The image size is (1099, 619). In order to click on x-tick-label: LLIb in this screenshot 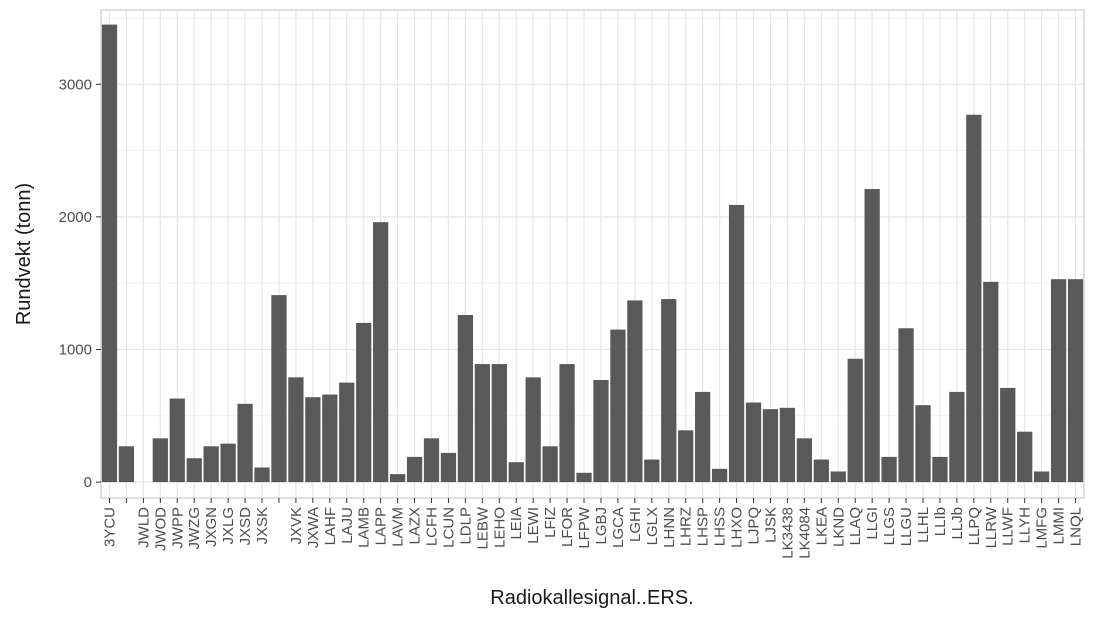, I will do `click(940, 521)`.